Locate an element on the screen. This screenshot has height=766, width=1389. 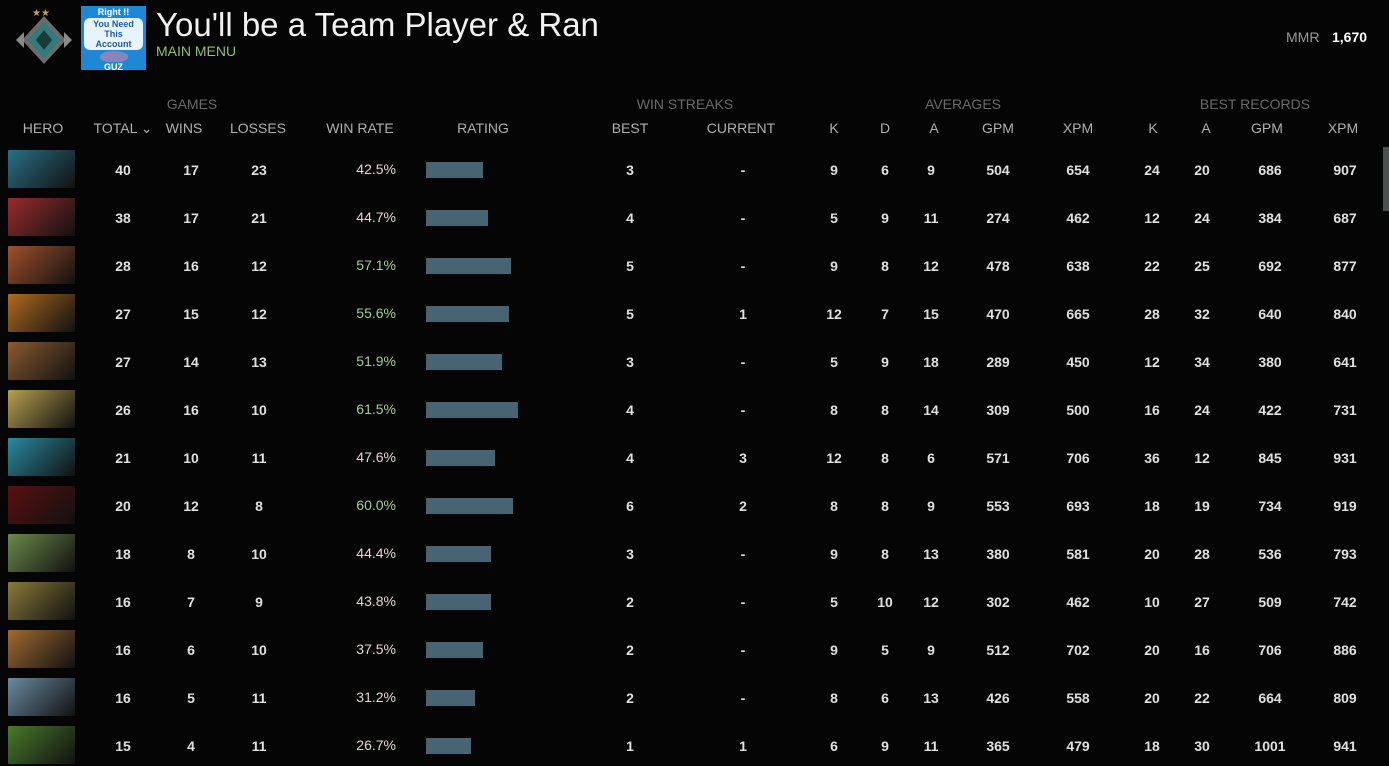
column-header-winrate: WIN RATE is located at coordinates (360, 128).